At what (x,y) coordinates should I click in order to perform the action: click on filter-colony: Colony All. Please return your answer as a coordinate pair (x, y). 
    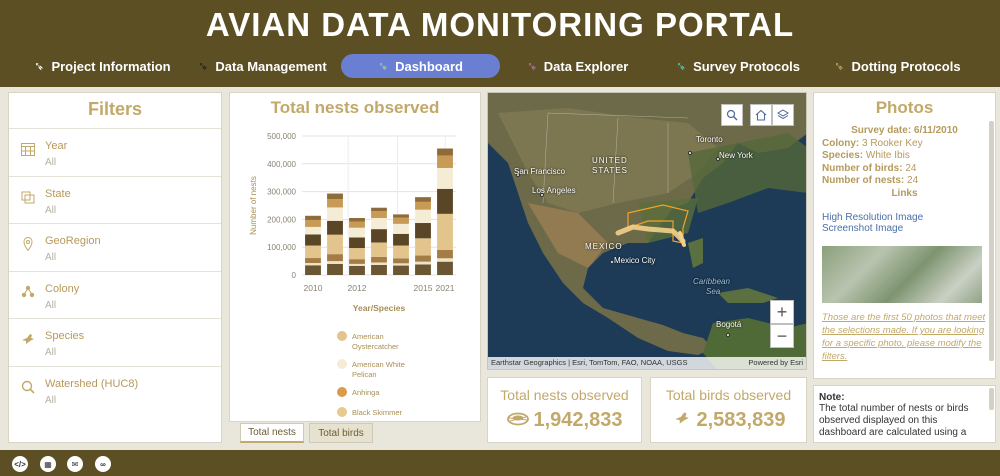
    Looking at the image, I should click on (115, 294).